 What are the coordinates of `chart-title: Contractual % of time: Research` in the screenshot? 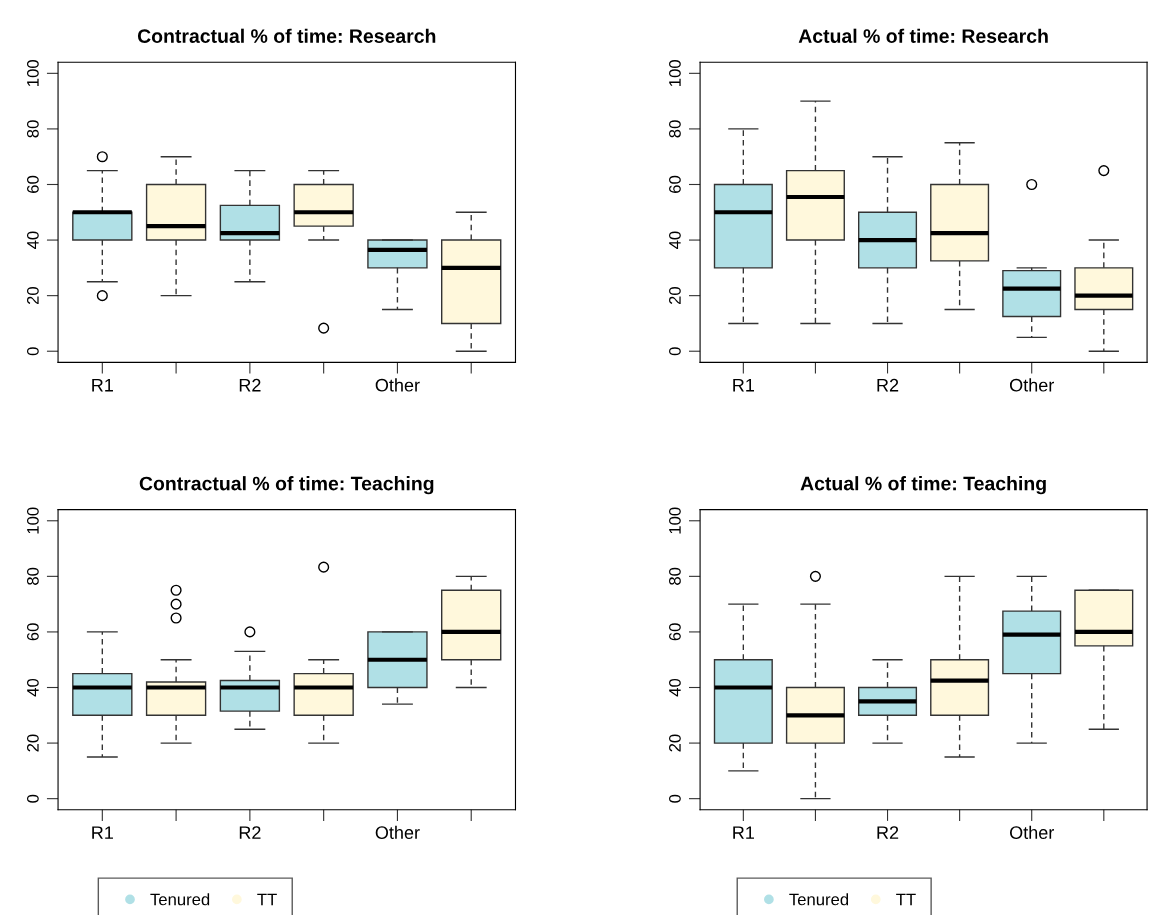 It's located at (286, 35).